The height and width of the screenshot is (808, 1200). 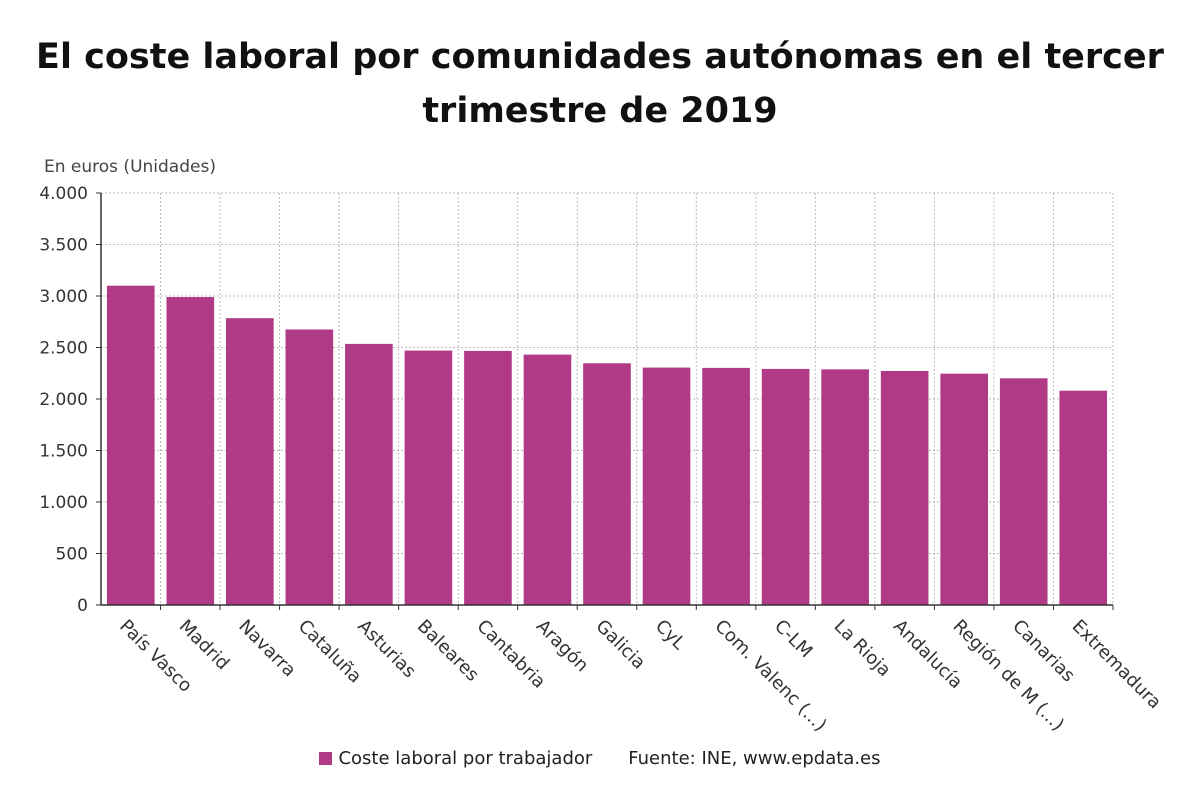 I want to click on x-tick-label: Aragón, so click(x=562, y=646).